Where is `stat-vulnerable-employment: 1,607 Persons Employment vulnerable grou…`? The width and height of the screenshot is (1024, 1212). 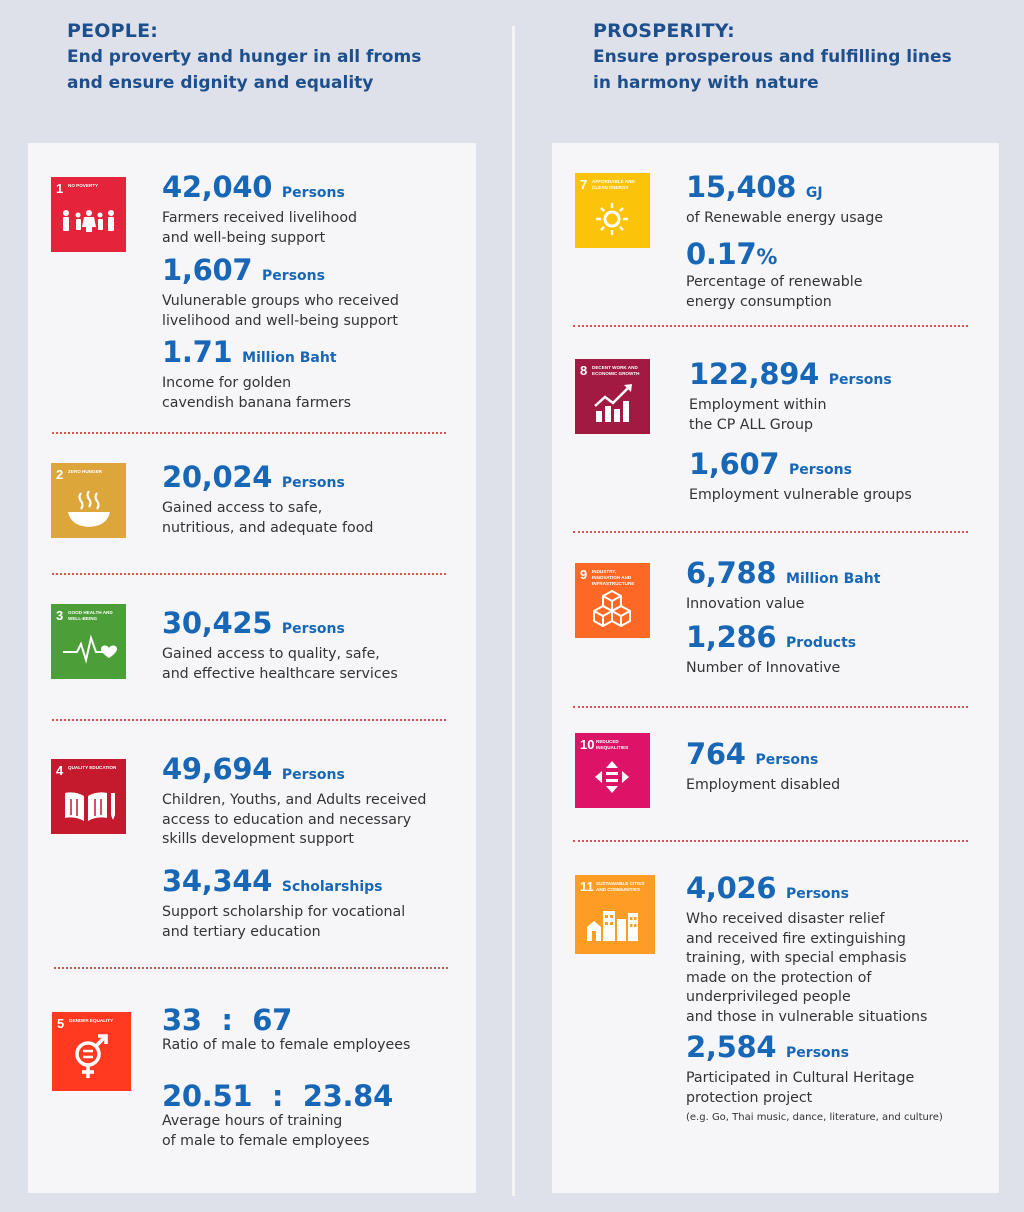
stat-vulnerable-employment: 1,607 Persons Employment vulnerable grou… is located at coordinates (800, 477).